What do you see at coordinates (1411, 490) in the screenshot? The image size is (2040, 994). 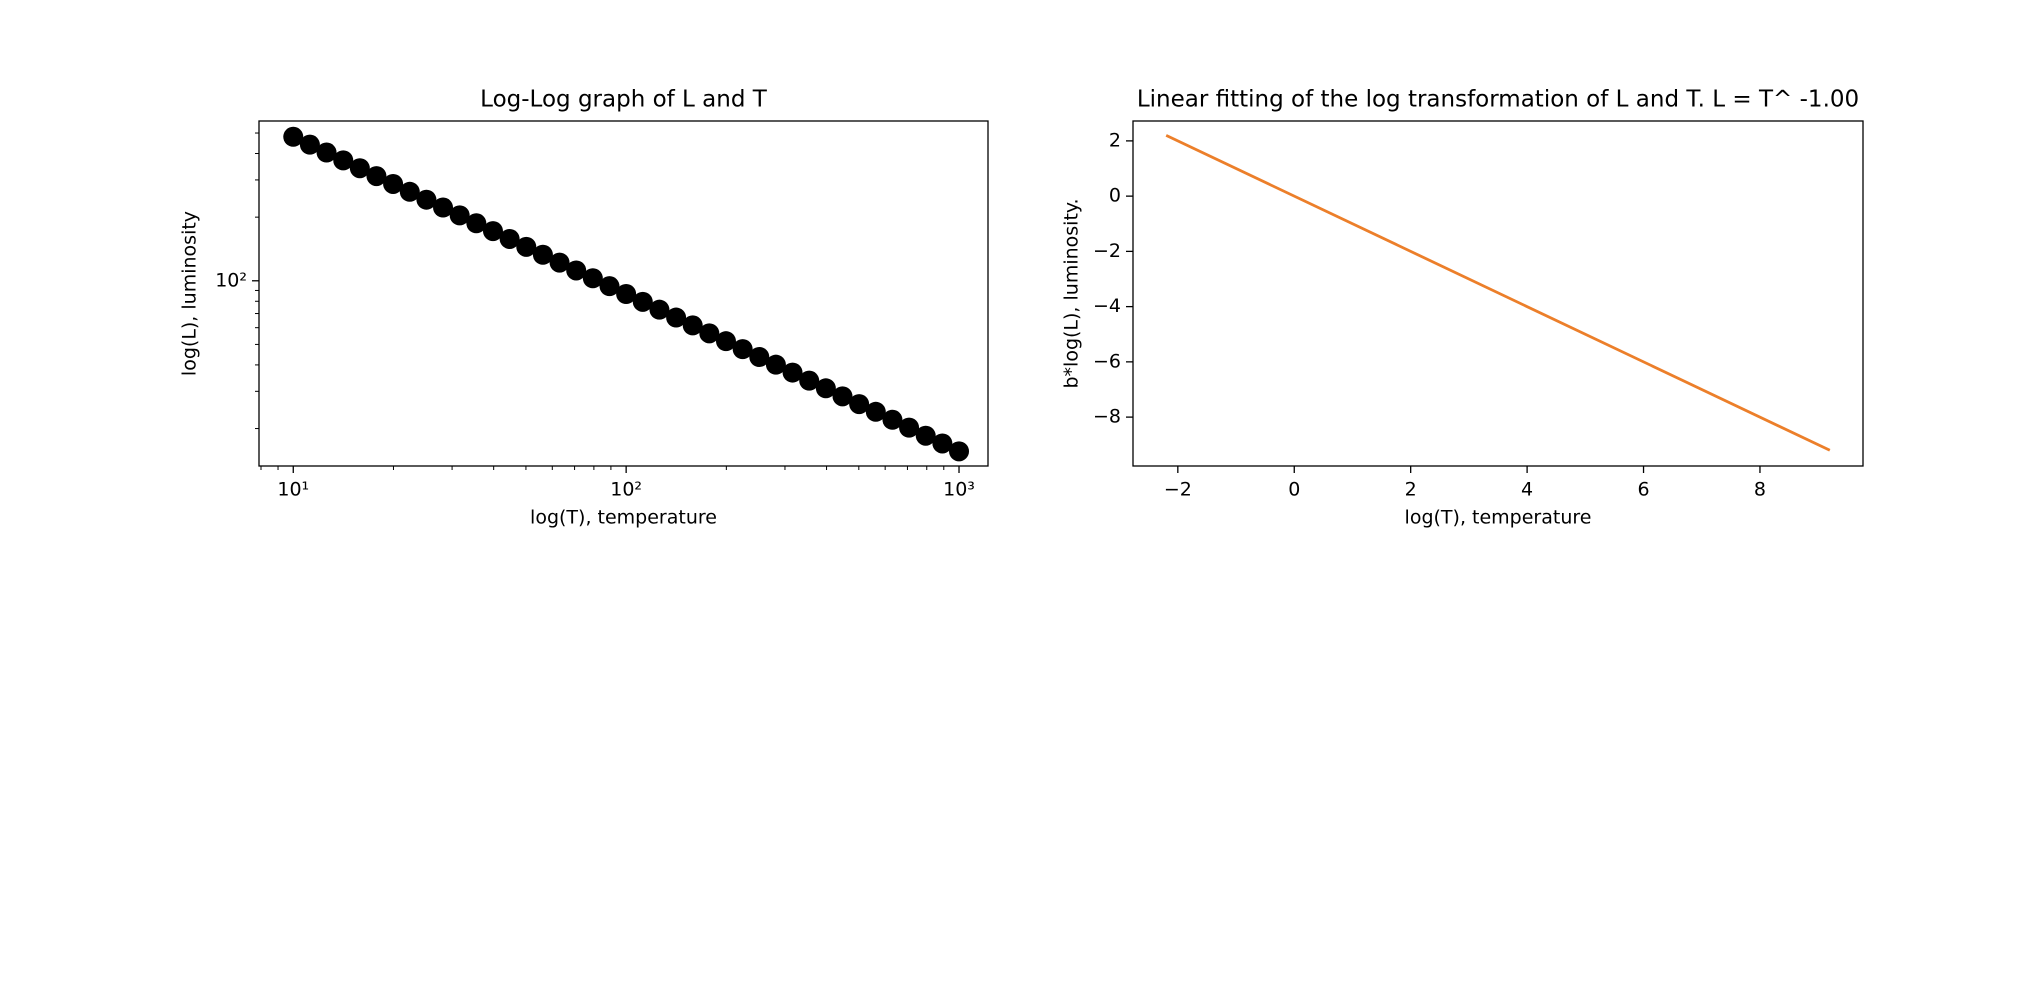 I see `x-tick-label: 2` at bounding box center [1411, 490].